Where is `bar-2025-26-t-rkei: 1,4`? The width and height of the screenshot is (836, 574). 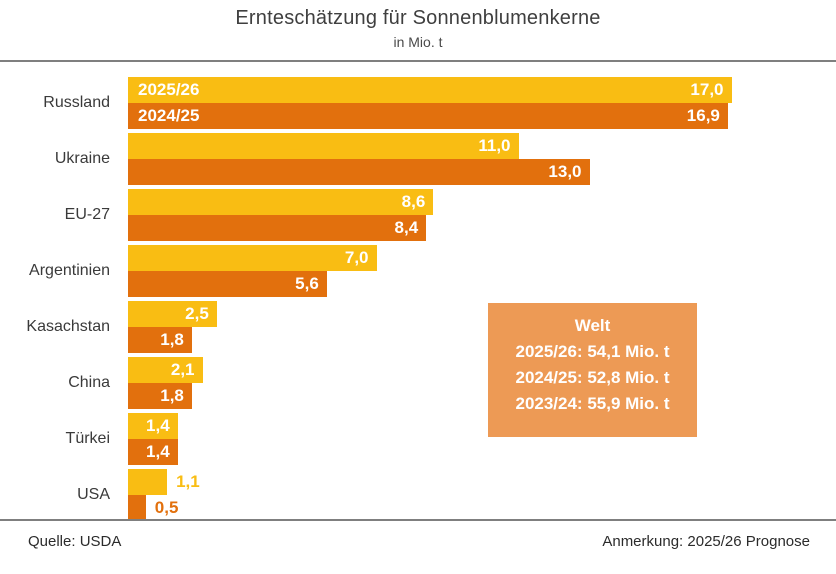 bar-2025-26-t-rkei: 1,4 is located at coordinates (153, 426).